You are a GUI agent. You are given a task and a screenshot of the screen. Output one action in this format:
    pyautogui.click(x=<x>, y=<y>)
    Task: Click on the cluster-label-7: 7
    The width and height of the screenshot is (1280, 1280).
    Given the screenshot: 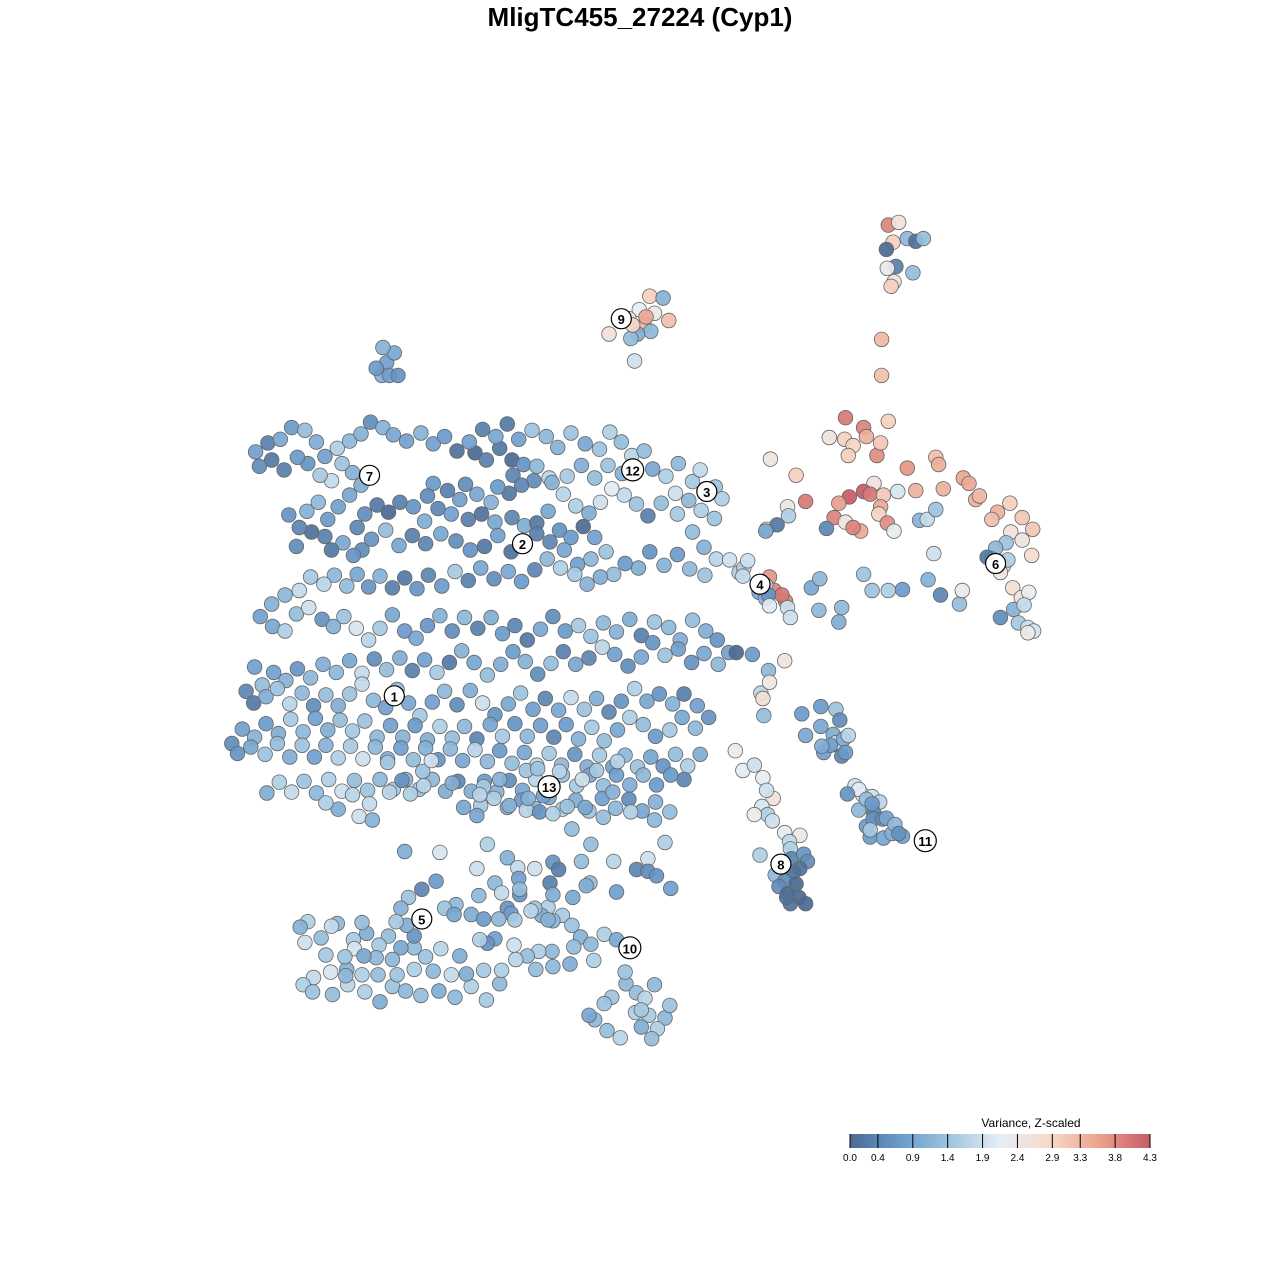 What is the action you would take?
    pyautogui.click(x=369, y=475)
    